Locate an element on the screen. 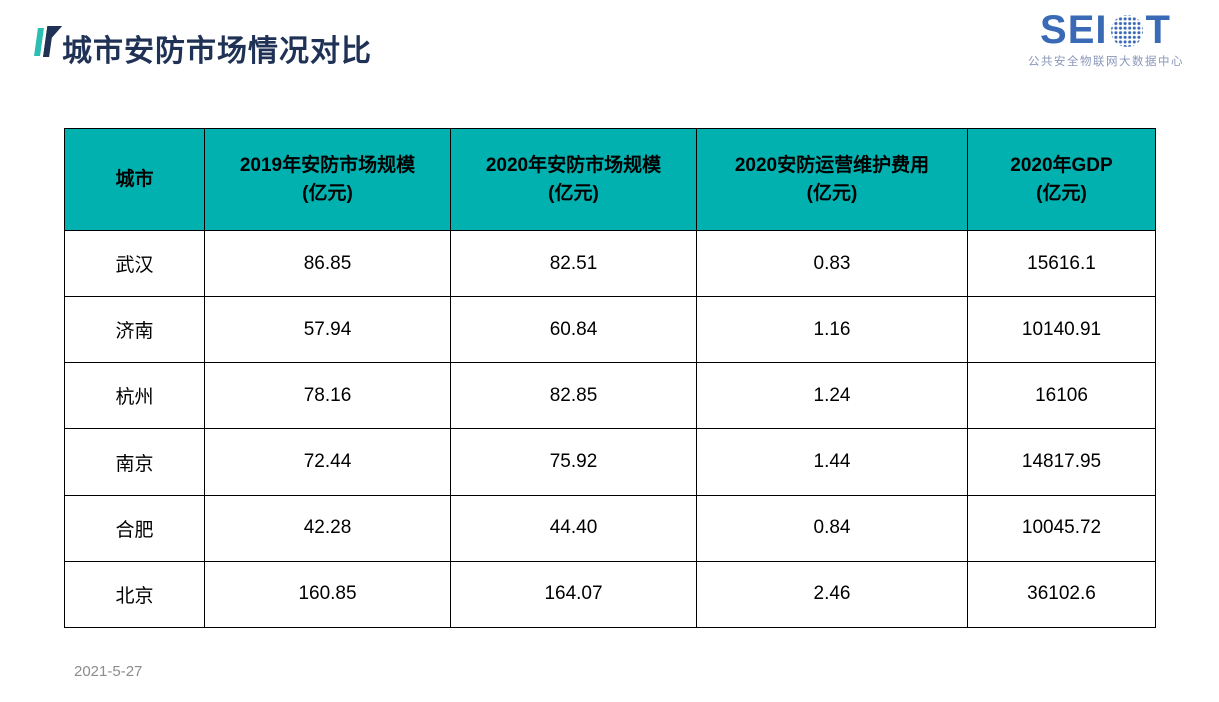 Image resolution: width=1219 pixels, height=702 pixels. title-quote-icon is located at coordinates (48, 43).